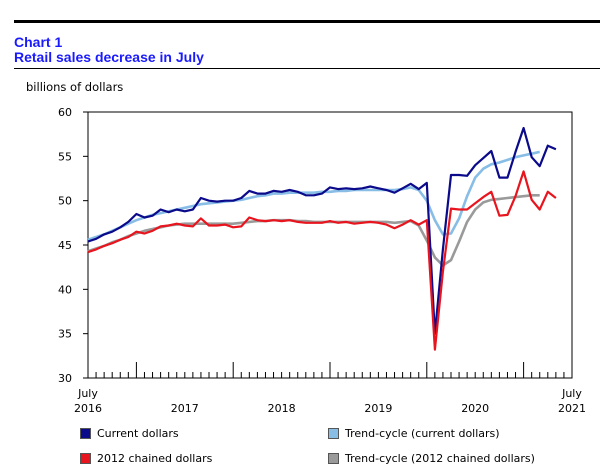  What do you see at coordinates (572, 408) in the screenshot?
I see `x-tick-label-year: 2021` at bounding box center [572, 408].